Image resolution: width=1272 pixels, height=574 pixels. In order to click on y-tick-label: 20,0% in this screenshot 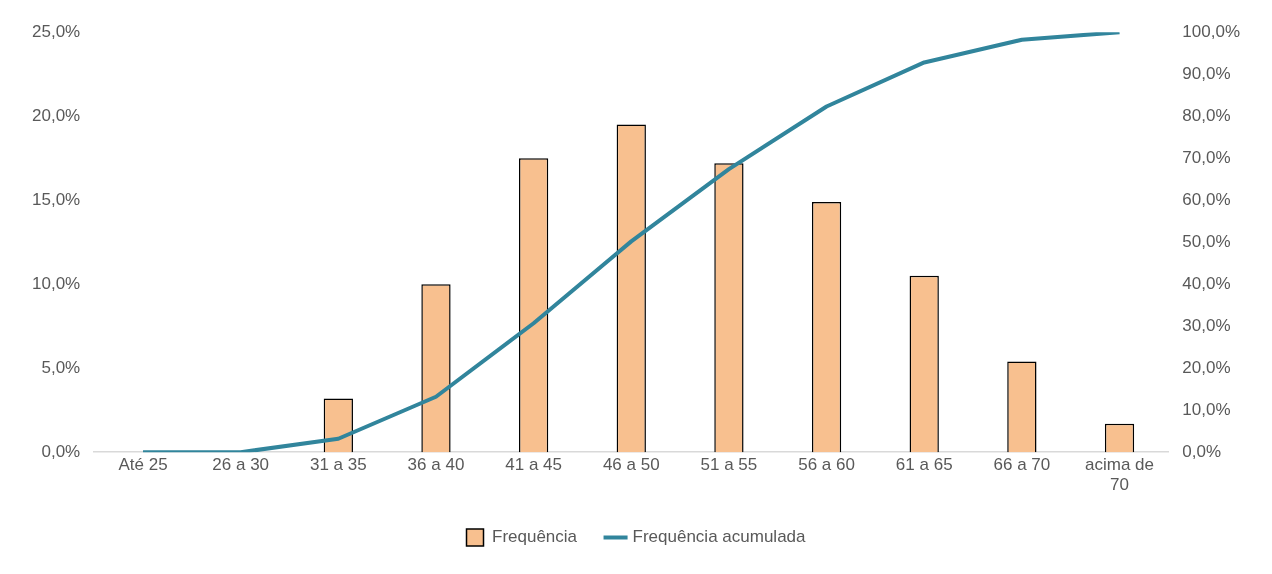, I will do `click(56, 115)`.